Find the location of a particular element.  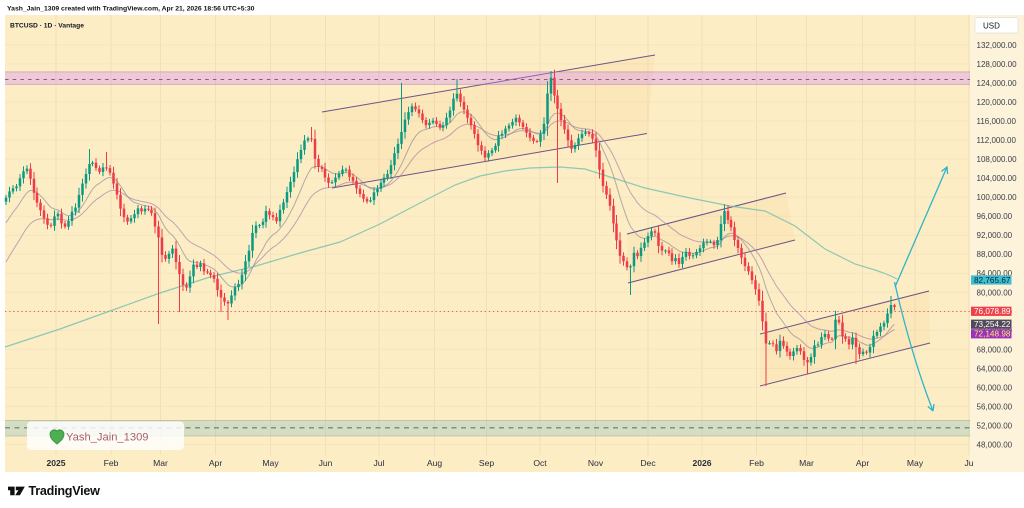

svg-text: 76,078.89 is located at coordinates (992, 311).